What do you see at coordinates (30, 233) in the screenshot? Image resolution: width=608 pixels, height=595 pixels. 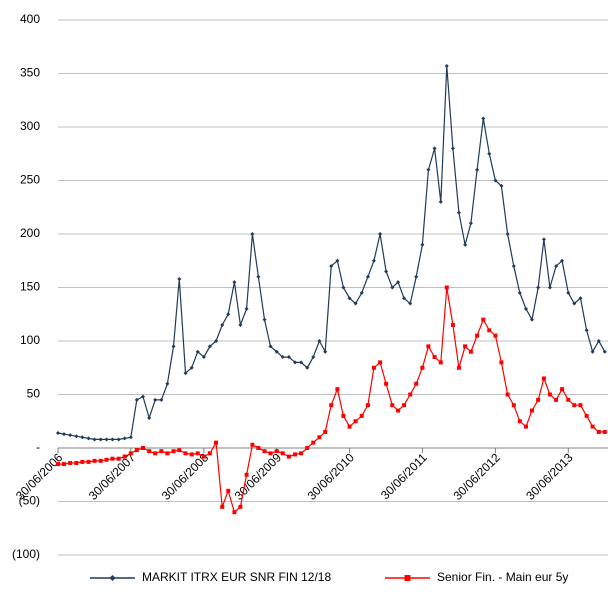 I see `y-tick-label: 200` at bounding box center [30, 233].